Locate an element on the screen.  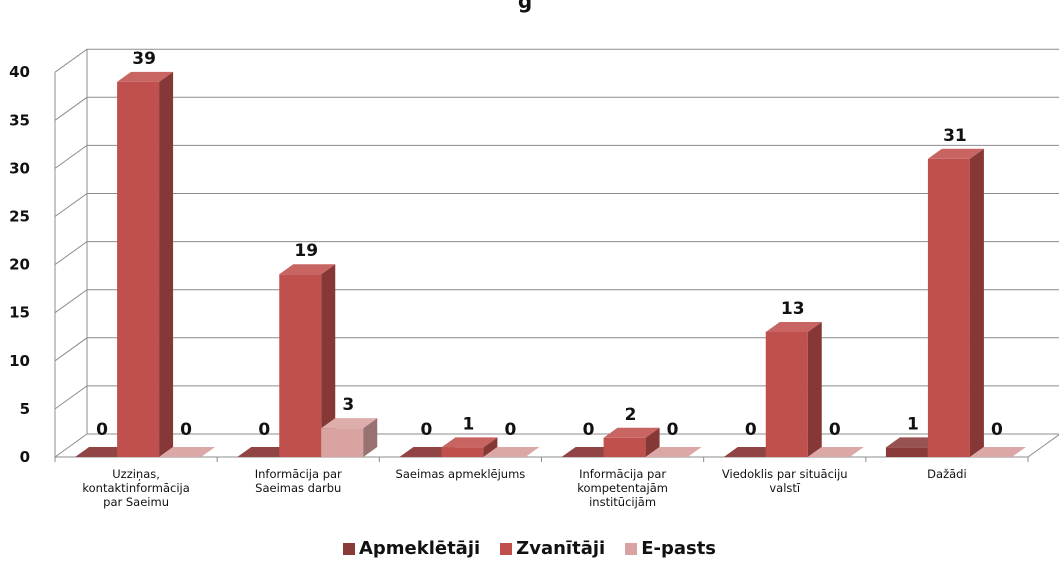
data-label-2-1: 1 is located at coordinates (468, 424).